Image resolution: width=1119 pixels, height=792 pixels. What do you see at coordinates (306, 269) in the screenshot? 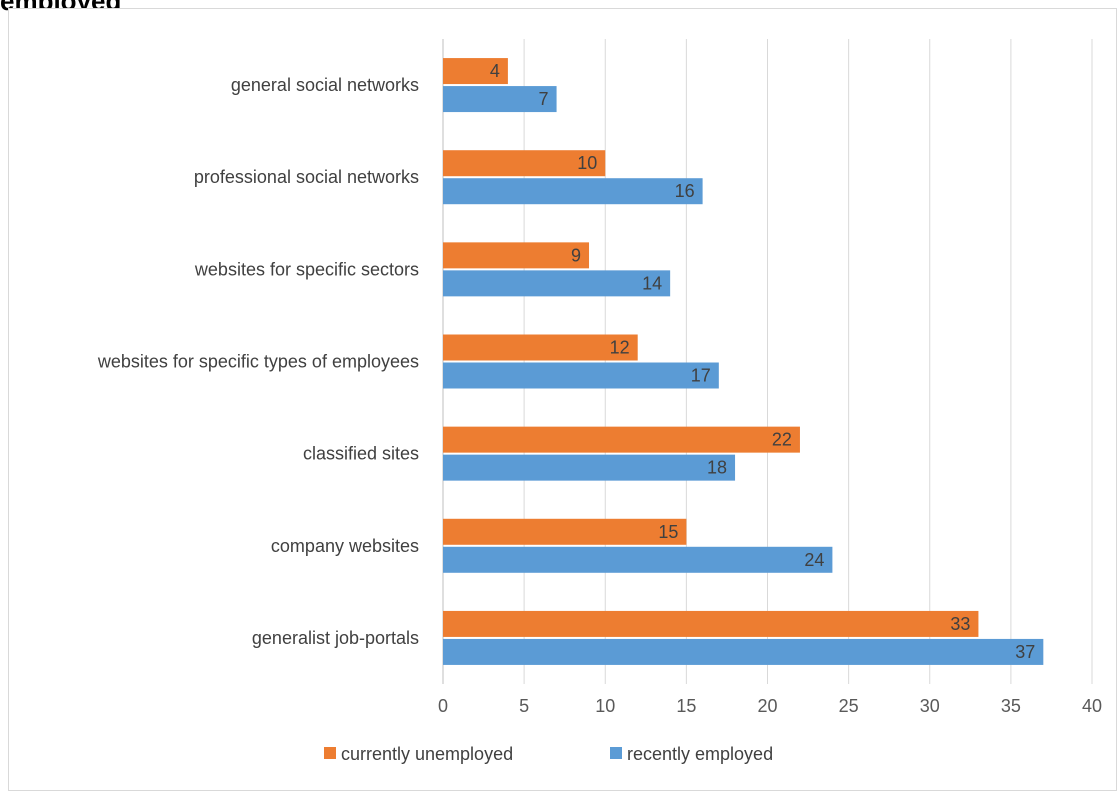
I see `category-label: websites for specific sectors` at bounding box center [306, 269].